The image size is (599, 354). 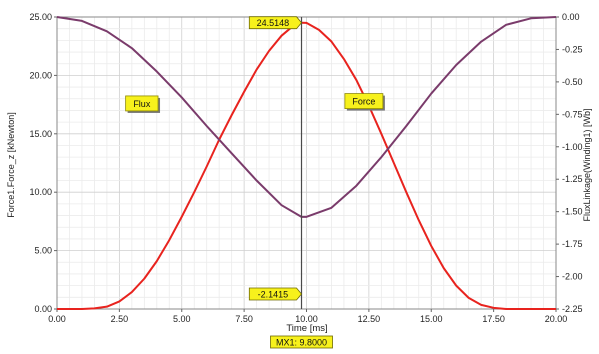 I want to click on marker-value-label: -2.1415, so click(x=273, y=295).